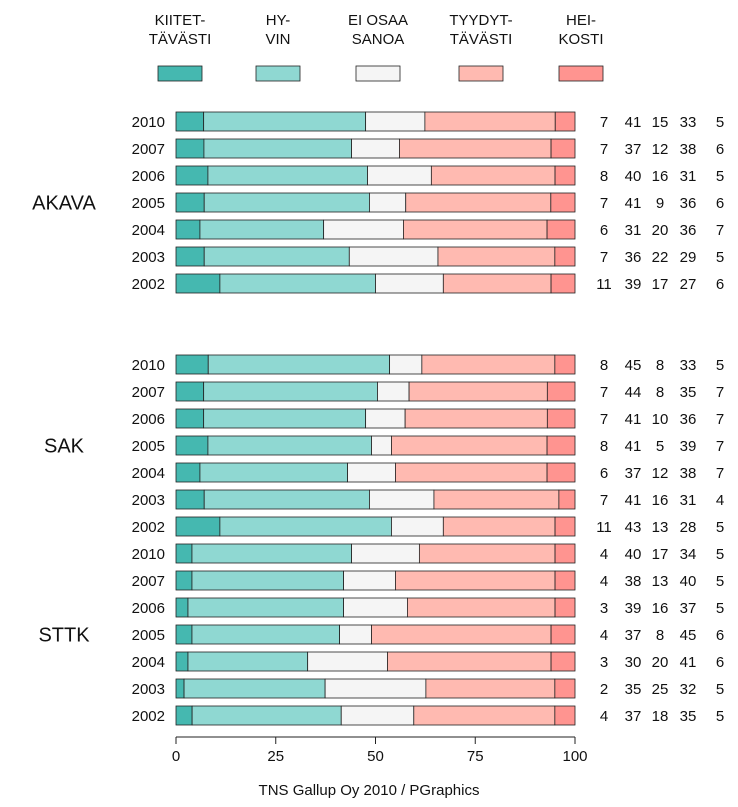 This screenshot has width=738, height=807. What do you see at coordinates (604, 446) in the screenshot?
I see `value-label: 8` at bounding box center [604, 446].